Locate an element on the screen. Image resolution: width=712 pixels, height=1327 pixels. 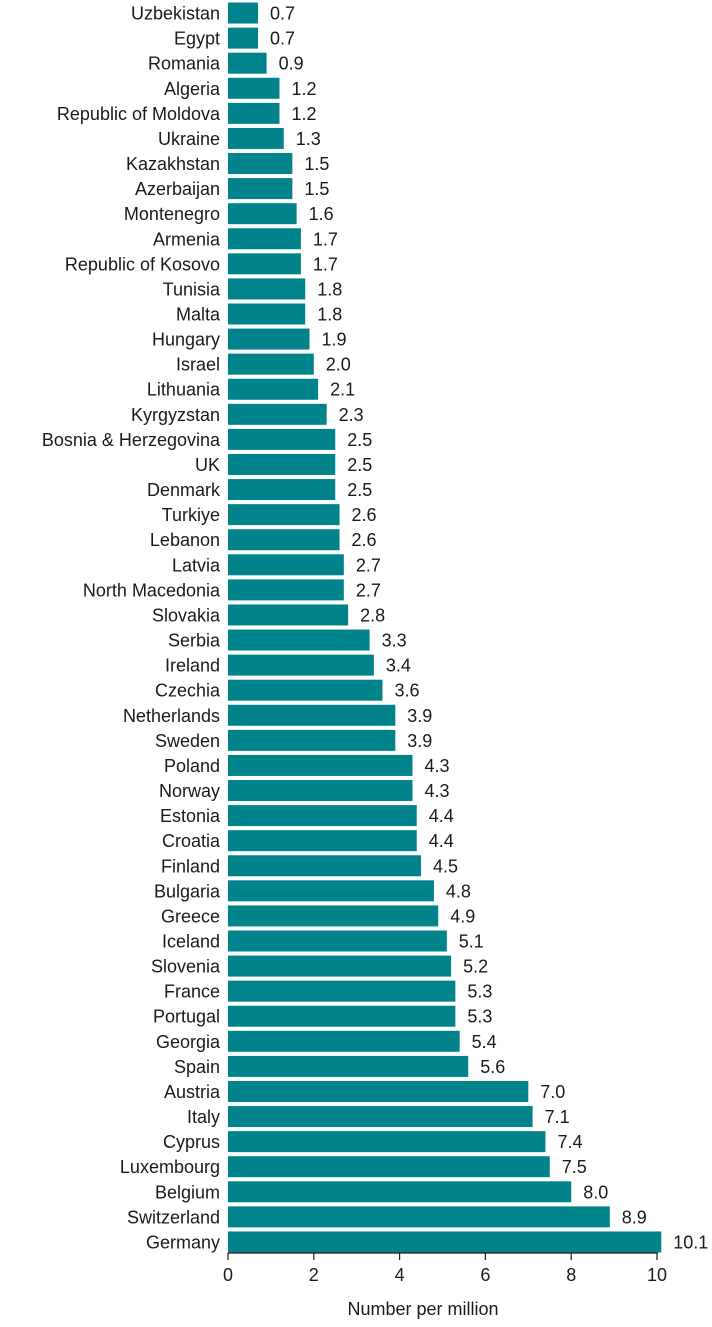
value-label: 2.6 is located at coordinates (364, 540).